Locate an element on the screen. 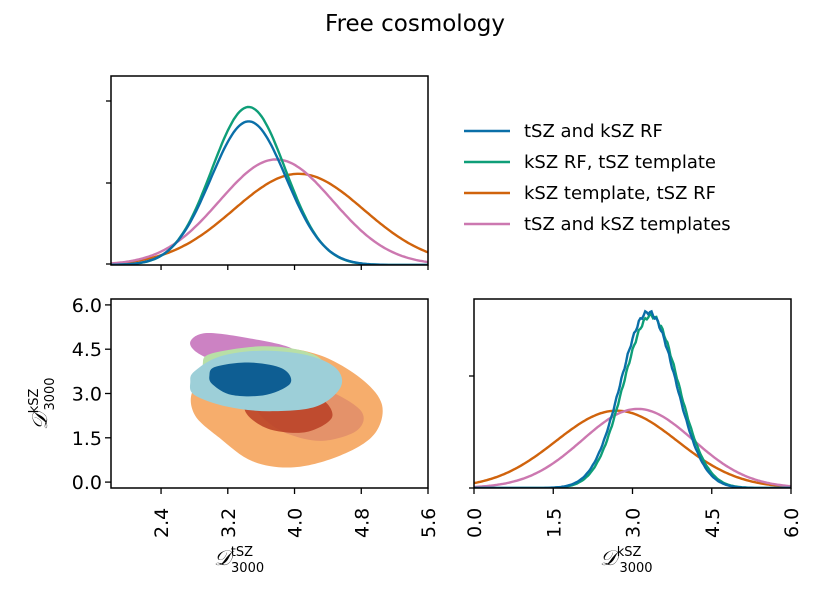 Image resolution: width=830 pixels, height=600 pixels. ksz-xtick-label-1: 1.5 is located at coordinates (554, 523).